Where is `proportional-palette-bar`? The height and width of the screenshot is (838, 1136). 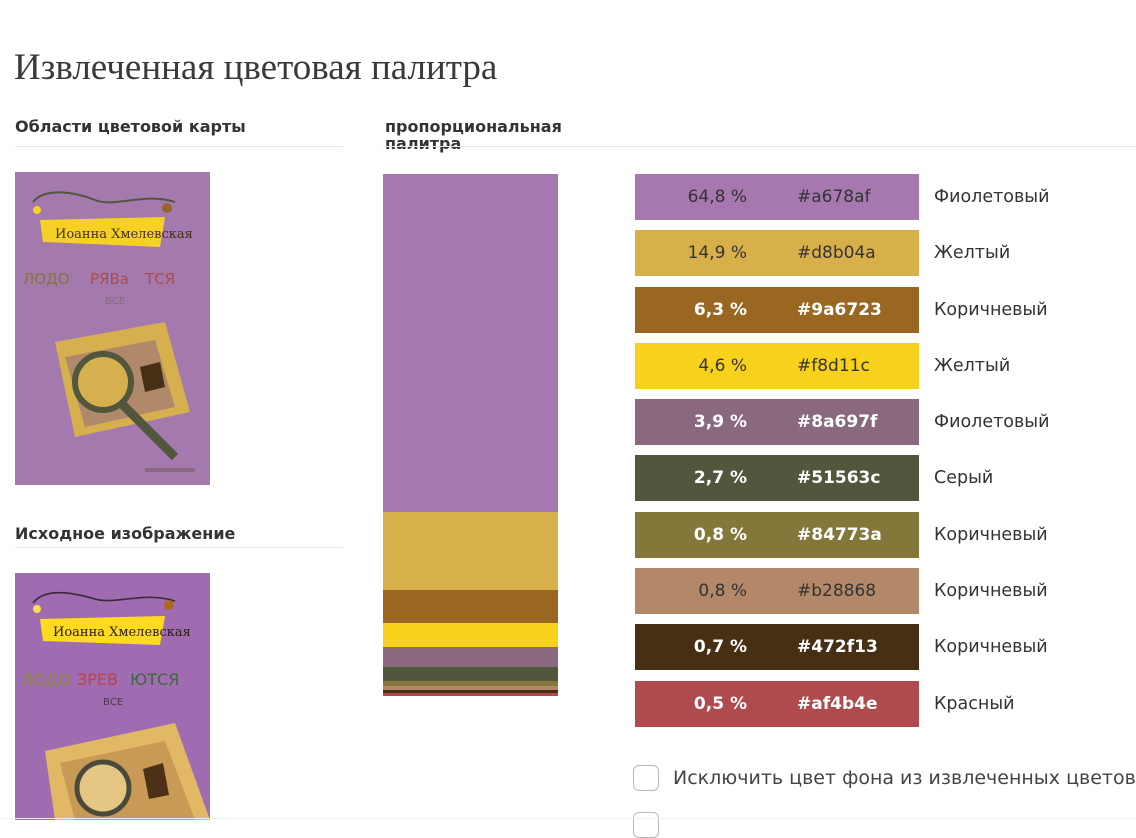
proportional-palette-bar is located at coordinates (470, 435).